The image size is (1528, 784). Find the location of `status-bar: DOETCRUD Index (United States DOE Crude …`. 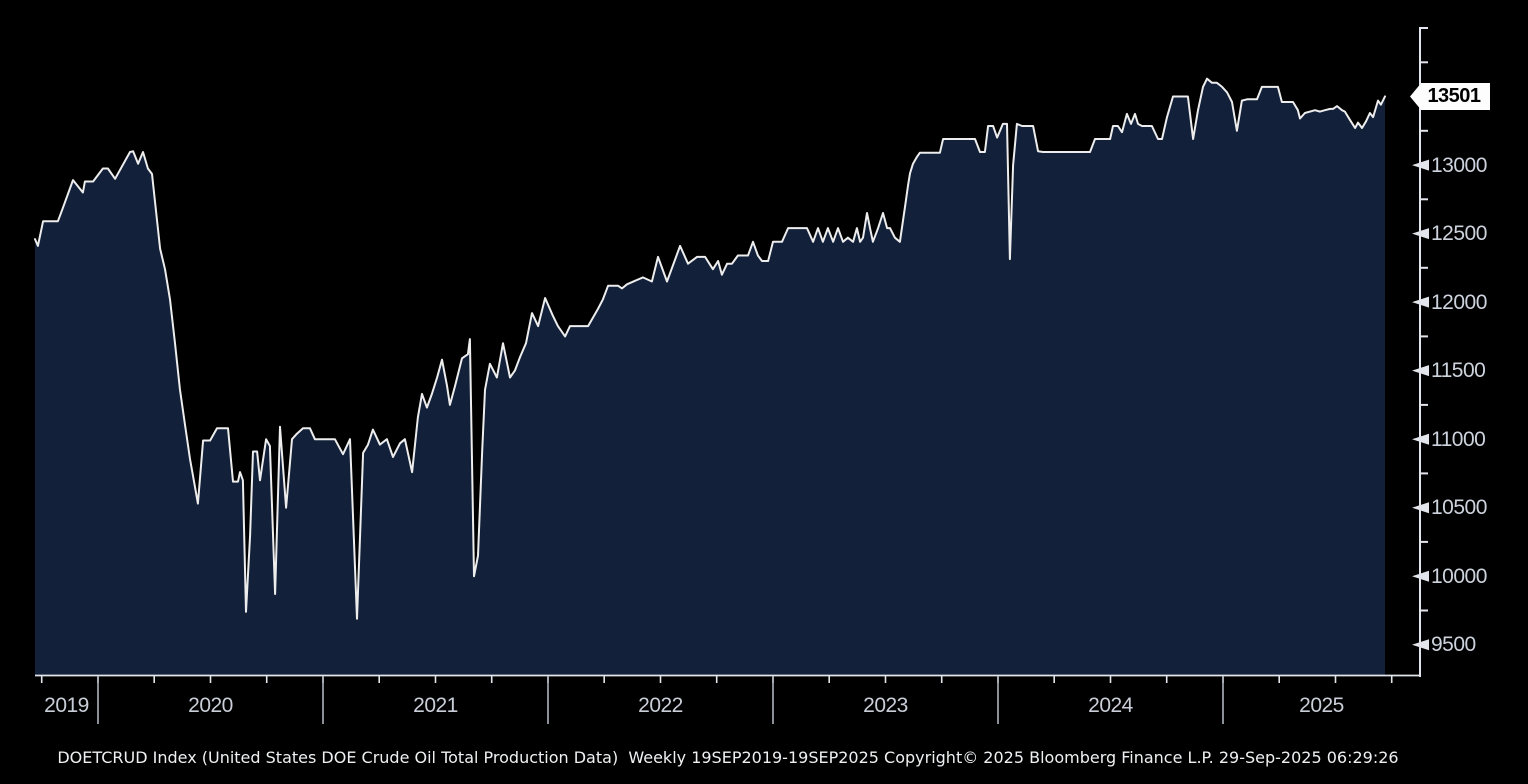

status-bar: DOETCRUD Index (United States DOE Crude … is located at coordinates (717, 748).